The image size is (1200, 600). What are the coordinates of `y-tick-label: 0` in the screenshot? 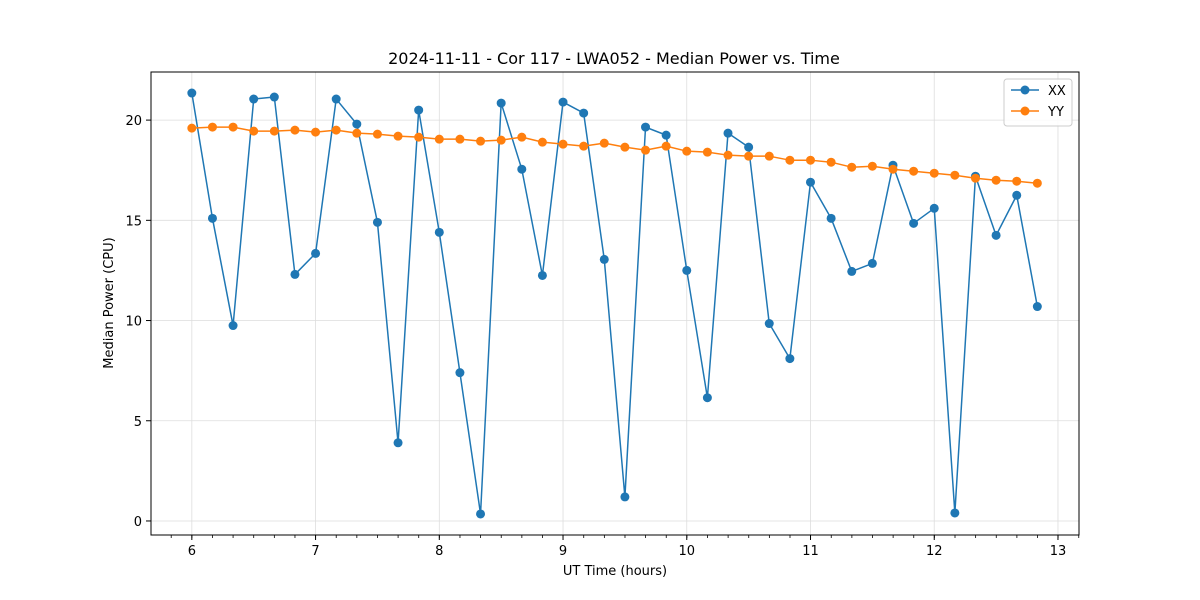 It's located at (138, 522).